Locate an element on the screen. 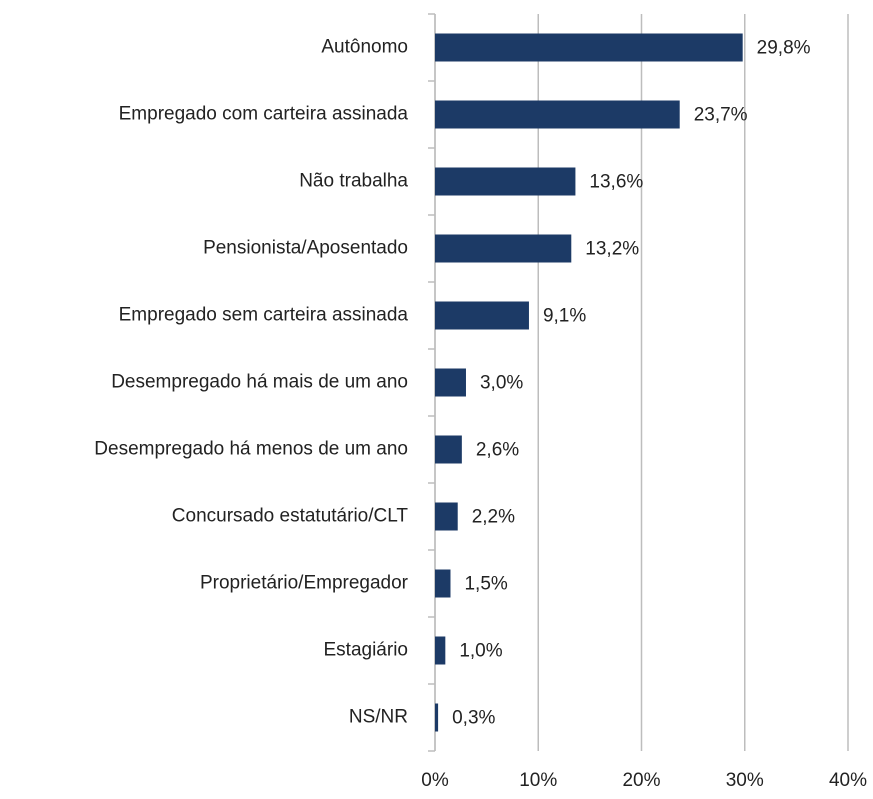  data-label: 1,0% is located at coordinates (480, 651).